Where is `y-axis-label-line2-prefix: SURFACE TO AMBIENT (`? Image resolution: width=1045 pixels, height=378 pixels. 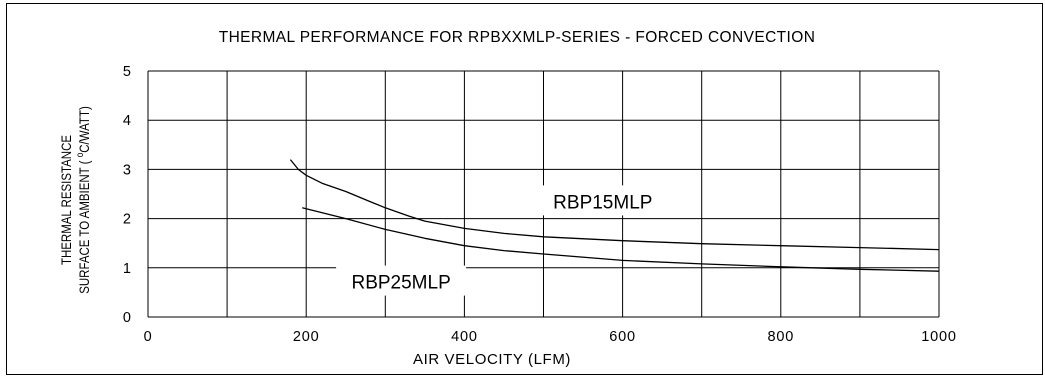
y-axis-label-line2-prefix: SURFACE TO AMBIENT ( is located at coordinates (84, 225).